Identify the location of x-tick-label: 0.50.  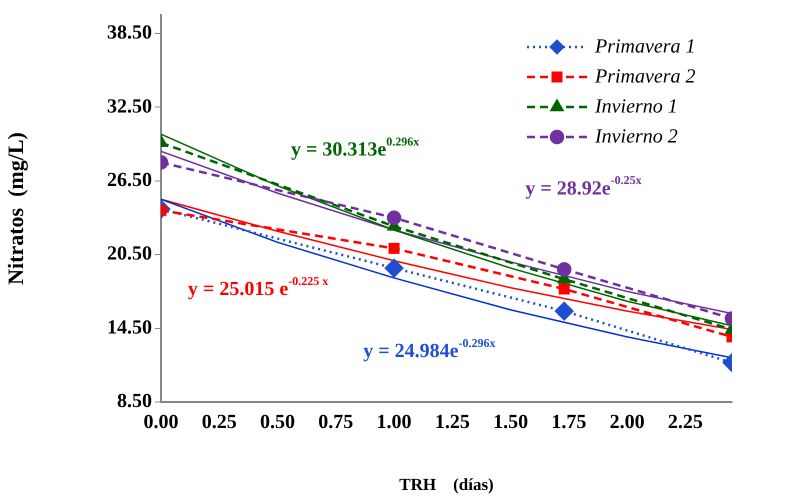
(278, 422).